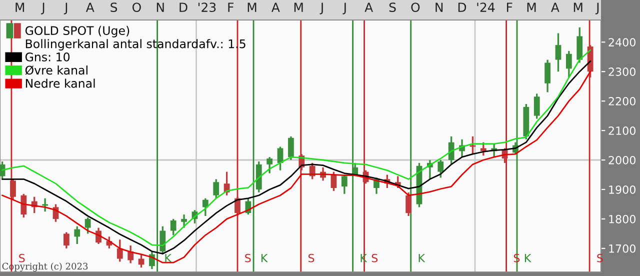 Image resolution: width=640 pixels, height=276 pixels. Describe the element at coordinates (622, 248) in the screenshot. I see `y-tick-label: 1700` at that location.